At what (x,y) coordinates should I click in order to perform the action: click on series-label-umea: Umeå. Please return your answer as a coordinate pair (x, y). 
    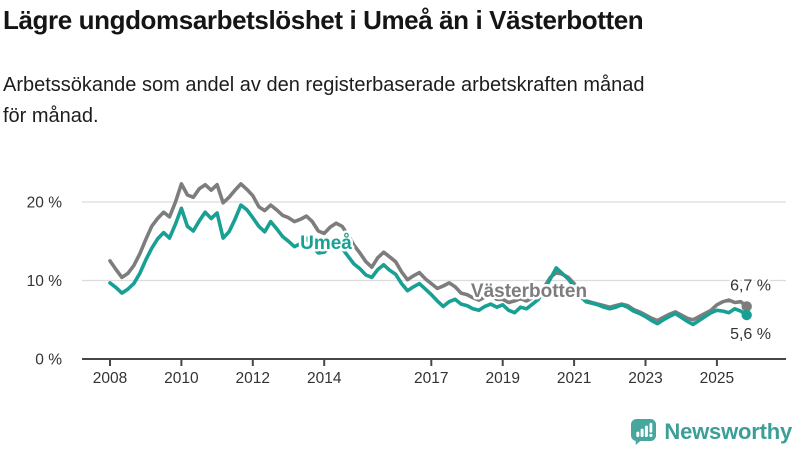
    Looking at the image, I should click on (326, 243).